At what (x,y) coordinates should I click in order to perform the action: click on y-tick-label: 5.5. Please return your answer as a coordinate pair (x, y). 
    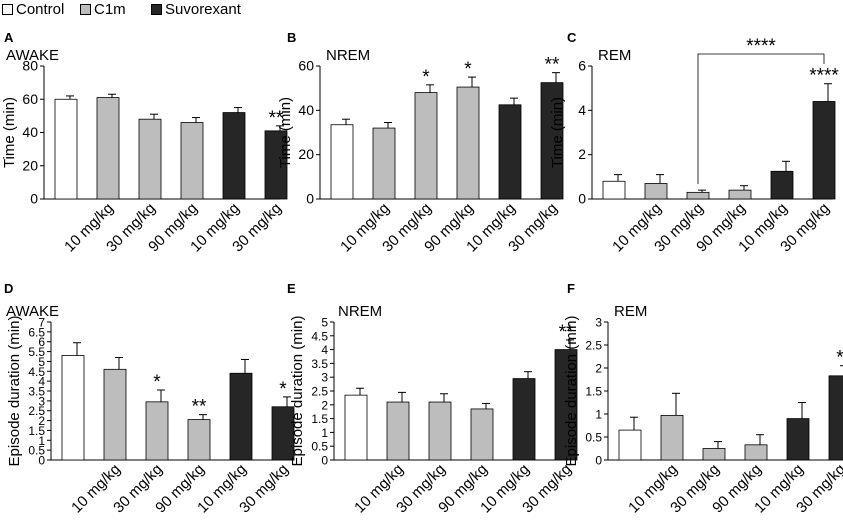
    Looking at the image, I should click on (36, 352).